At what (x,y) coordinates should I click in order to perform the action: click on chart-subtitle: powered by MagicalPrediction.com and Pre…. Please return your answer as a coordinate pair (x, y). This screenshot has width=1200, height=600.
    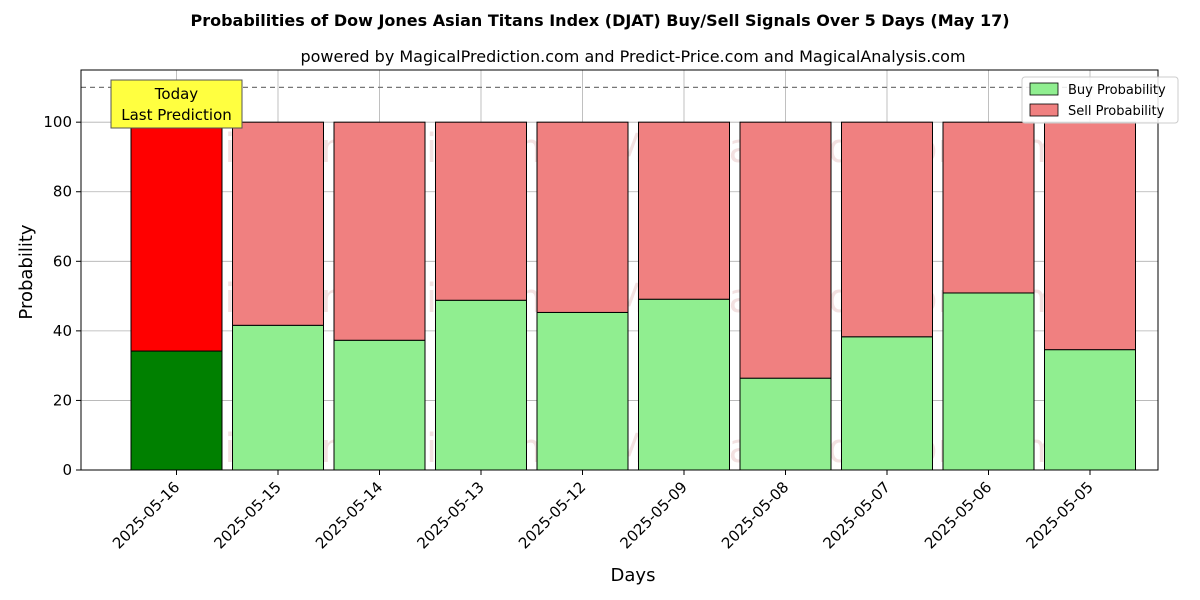
    Looking at the image, I should click on (632, 56).